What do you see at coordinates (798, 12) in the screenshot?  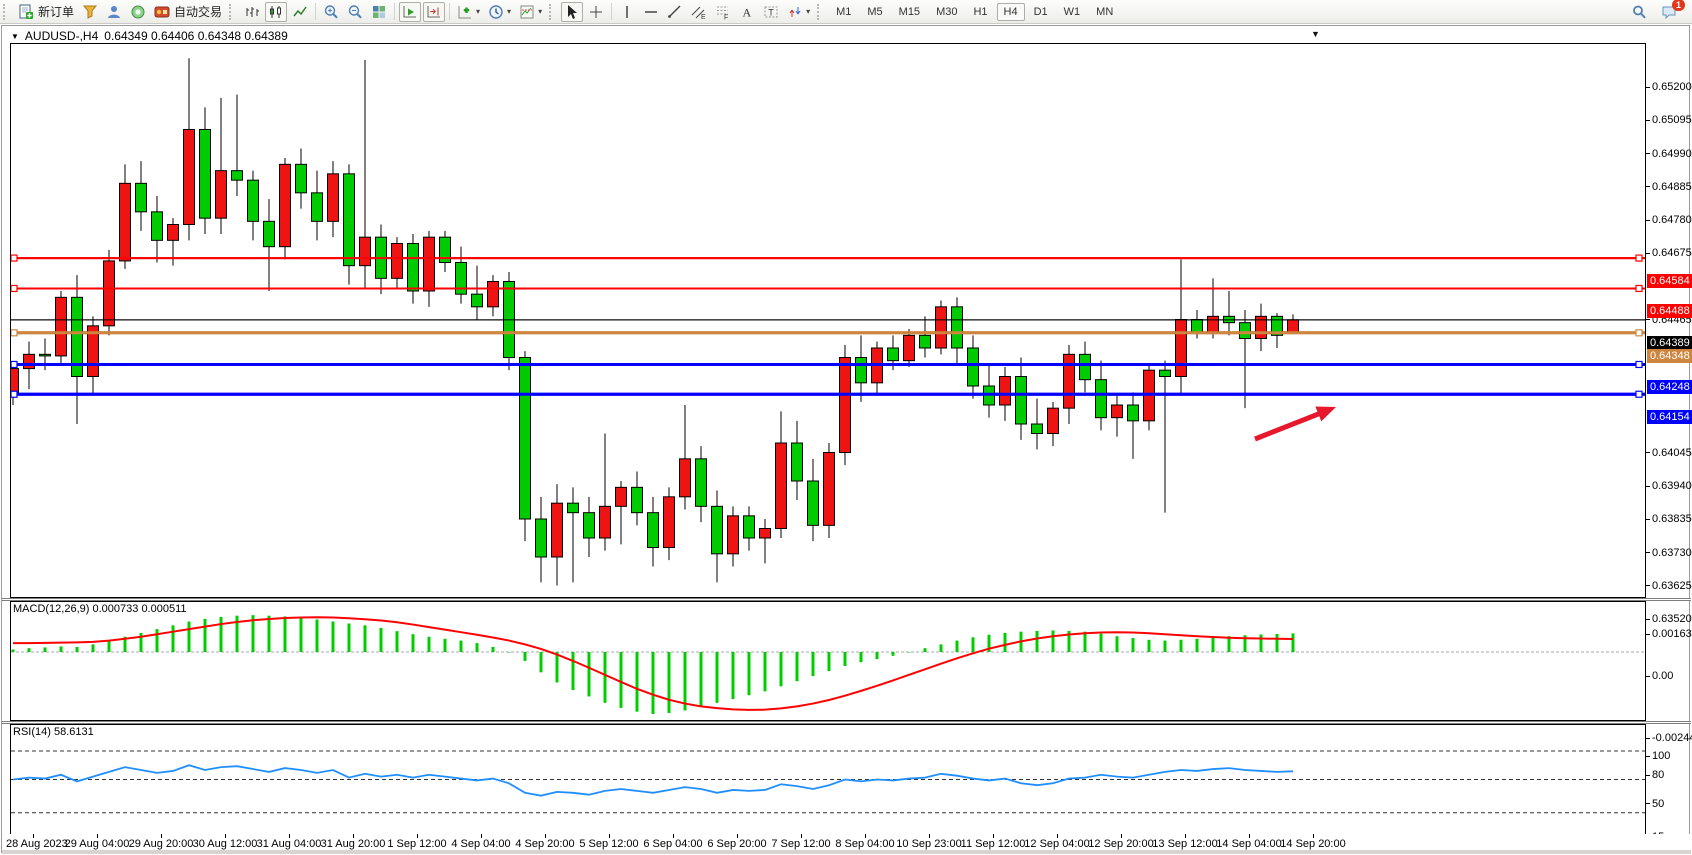 I see `arrows-button: ▾` at bounding box center [798, 12].